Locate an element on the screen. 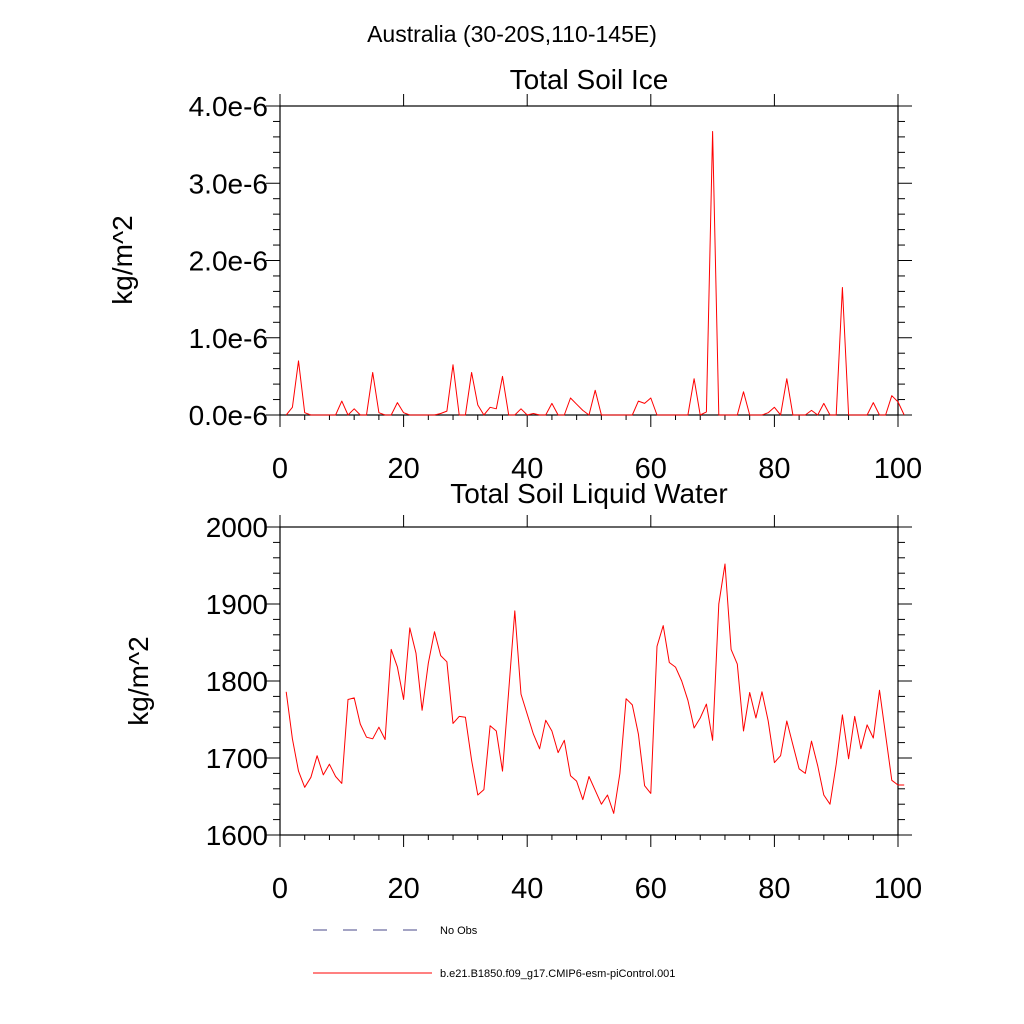  figure-title: Australia (30-20S,110-145E) is located at coordinates (512, 34).